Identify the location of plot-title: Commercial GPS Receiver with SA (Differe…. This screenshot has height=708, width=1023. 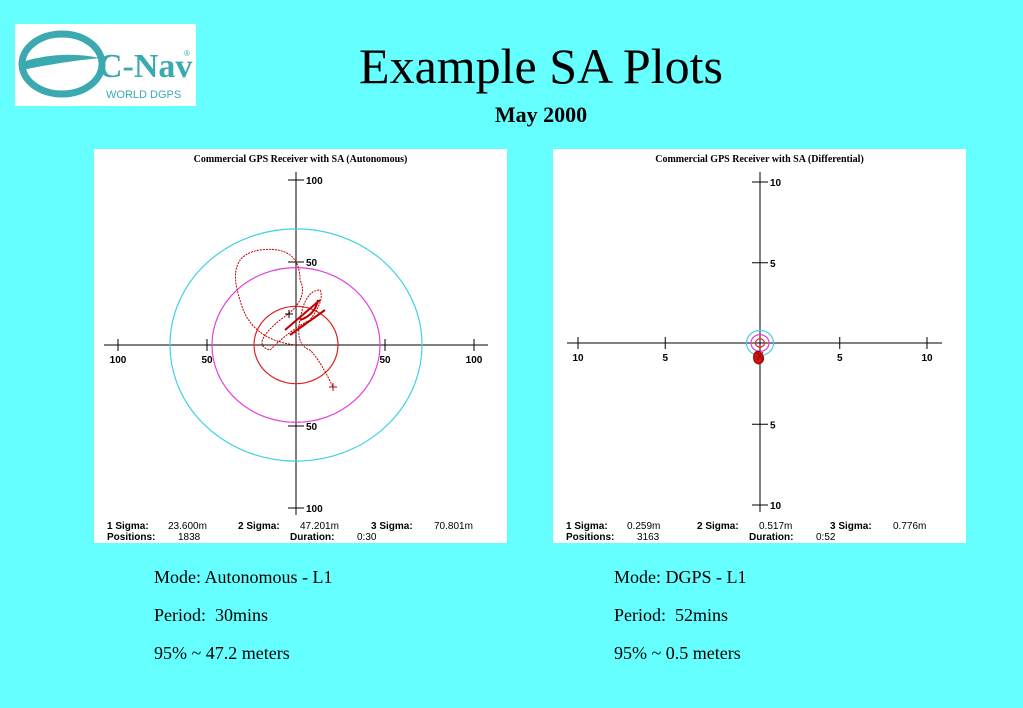
(759, 159).